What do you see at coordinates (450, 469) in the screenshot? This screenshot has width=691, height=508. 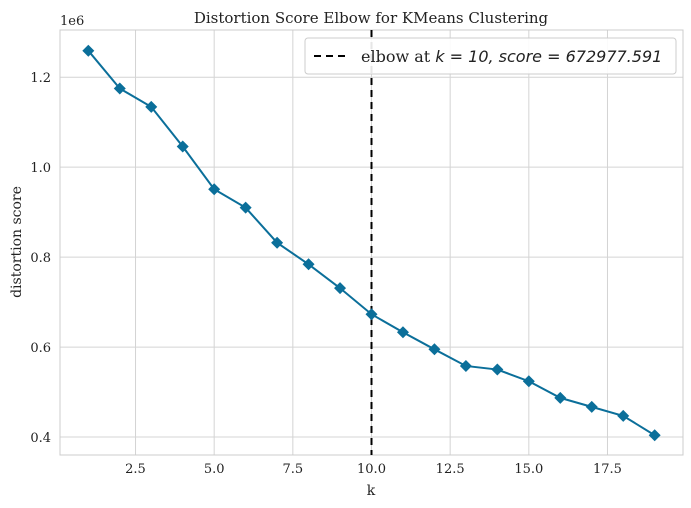 I see `x-tick-label: 12.5` at bounding box center [450, 469].